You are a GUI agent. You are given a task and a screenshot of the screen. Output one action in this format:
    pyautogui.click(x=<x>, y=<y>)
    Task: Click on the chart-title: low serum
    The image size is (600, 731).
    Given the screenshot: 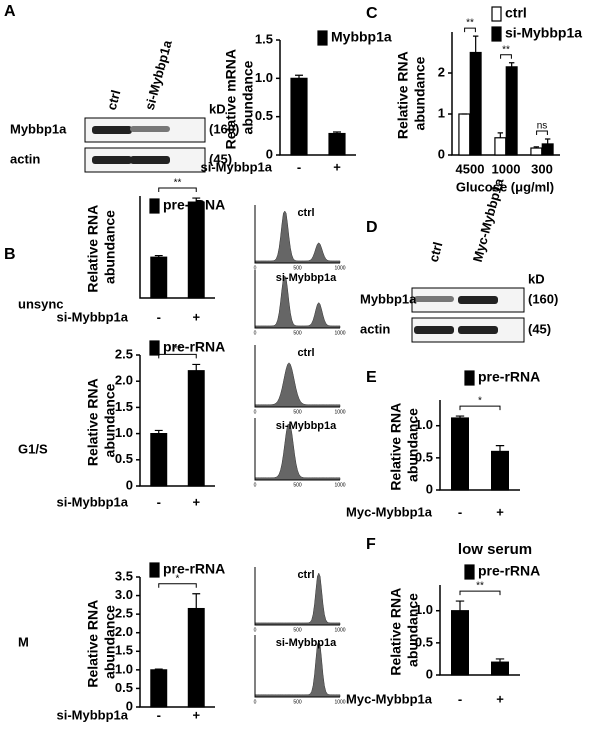 What is the action you would take?
    pyautogui.click(x=495, y=549)
    